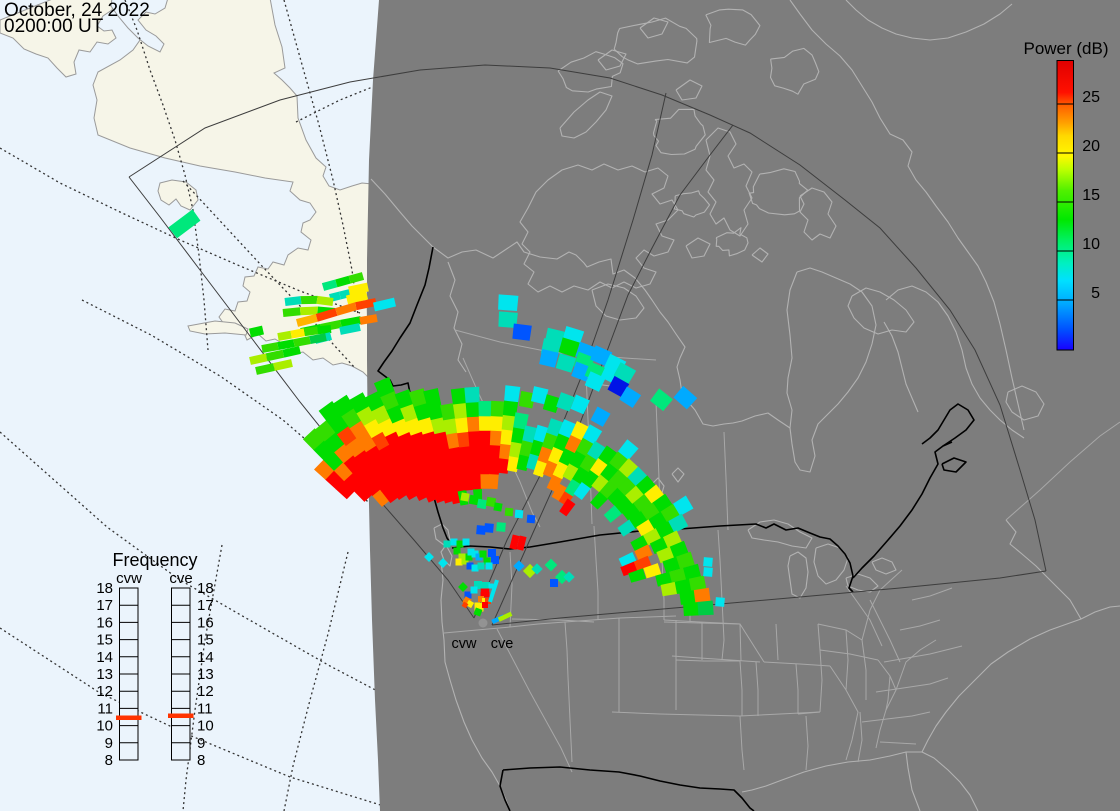 The width and height of the screenshot is (1120, 811). Describe the element at coordinates (1091, 97) in the screenshot. I see `svg-text: 25` at that location.